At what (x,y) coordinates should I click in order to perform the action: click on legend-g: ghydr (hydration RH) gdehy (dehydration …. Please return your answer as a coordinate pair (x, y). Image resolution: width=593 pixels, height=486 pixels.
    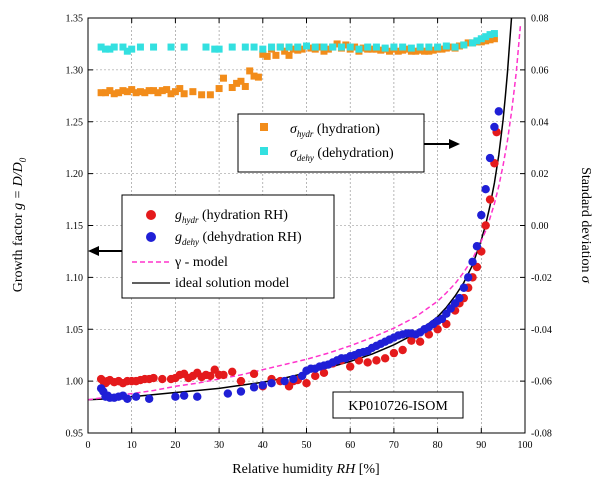
    Looking at the image, I should click on (228, 246).